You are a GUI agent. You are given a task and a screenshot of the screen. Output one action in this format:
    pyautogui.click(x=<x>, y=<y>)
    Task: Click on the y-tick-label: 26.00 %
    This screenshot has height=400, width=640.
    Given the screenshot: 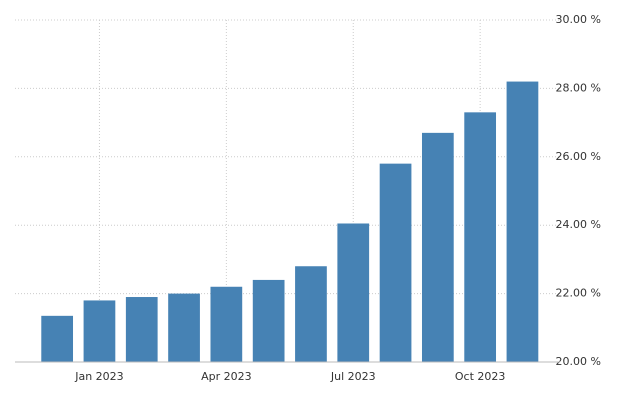 What is the action you would take?
    pyautogui.click(x=578, y=156)
    